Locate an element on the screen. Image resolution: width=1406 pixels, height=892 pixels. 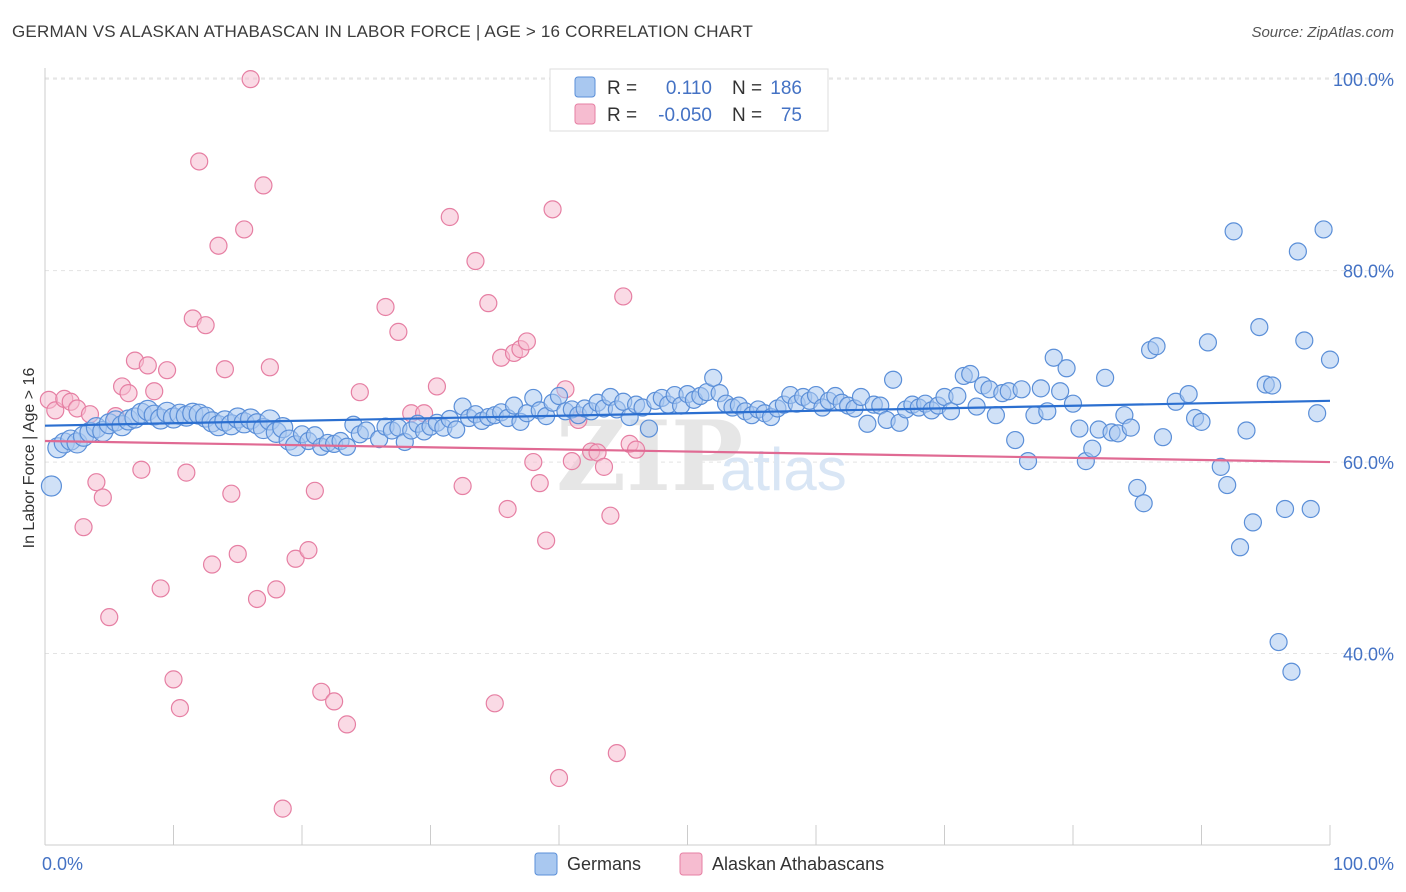
y-tick-label-2: 80.0% is located at coordinates (1368, 272).